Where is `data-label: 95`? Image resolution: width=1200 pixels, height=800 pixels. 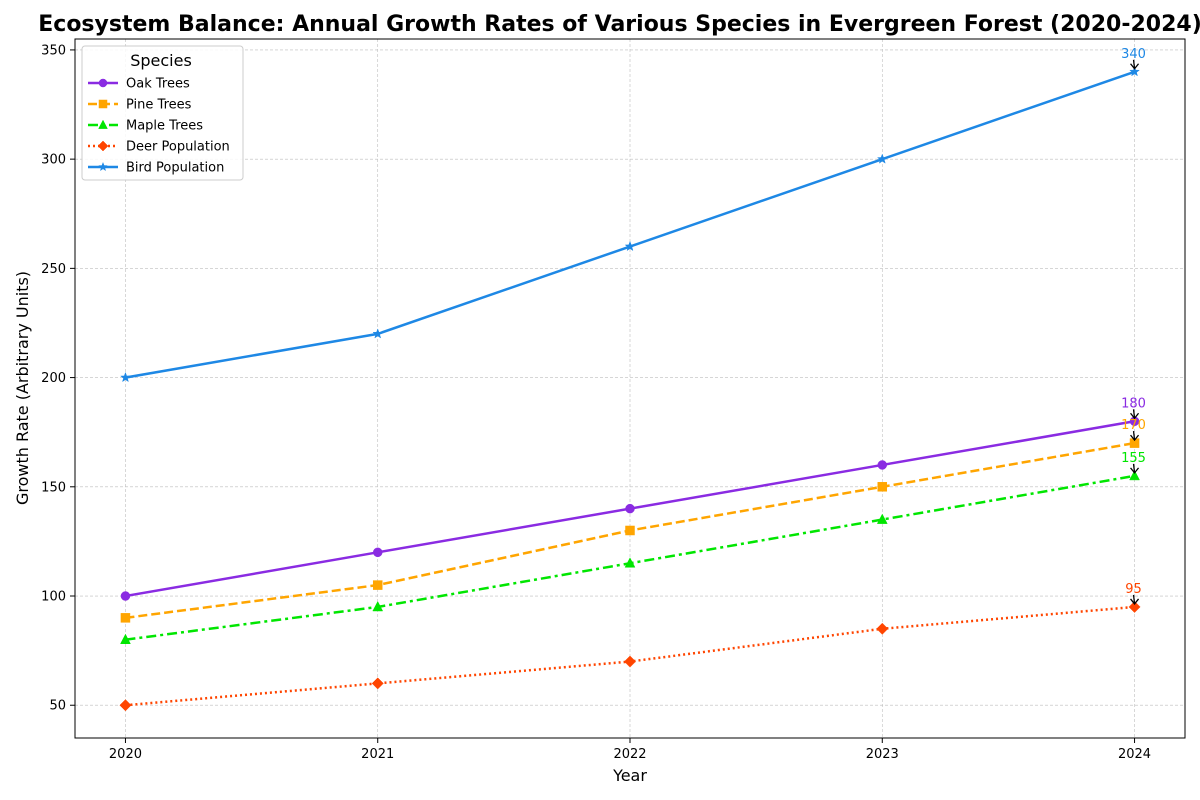 data-label: 95 is located at coordinates (1133, 589).